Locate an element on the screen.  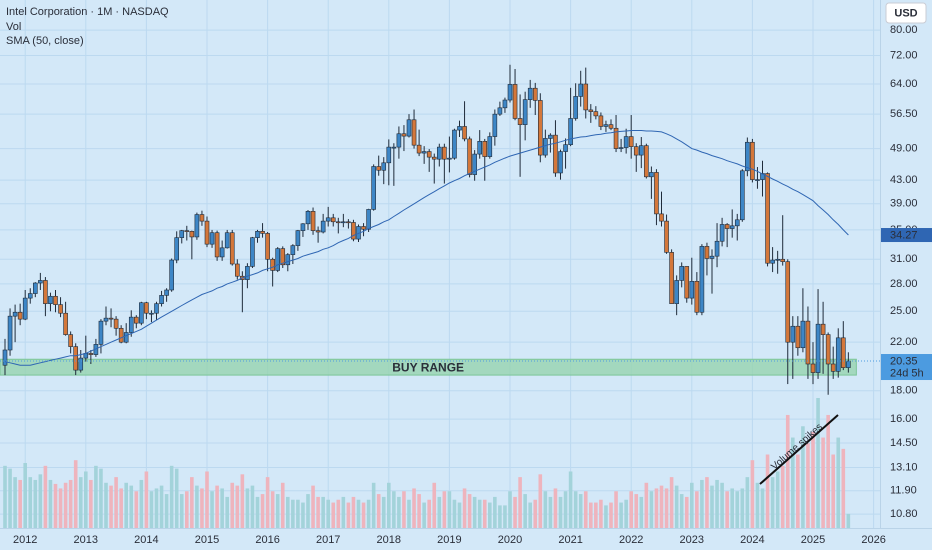
y-tick-label: 16.00 is located at coordinates (904, 419).